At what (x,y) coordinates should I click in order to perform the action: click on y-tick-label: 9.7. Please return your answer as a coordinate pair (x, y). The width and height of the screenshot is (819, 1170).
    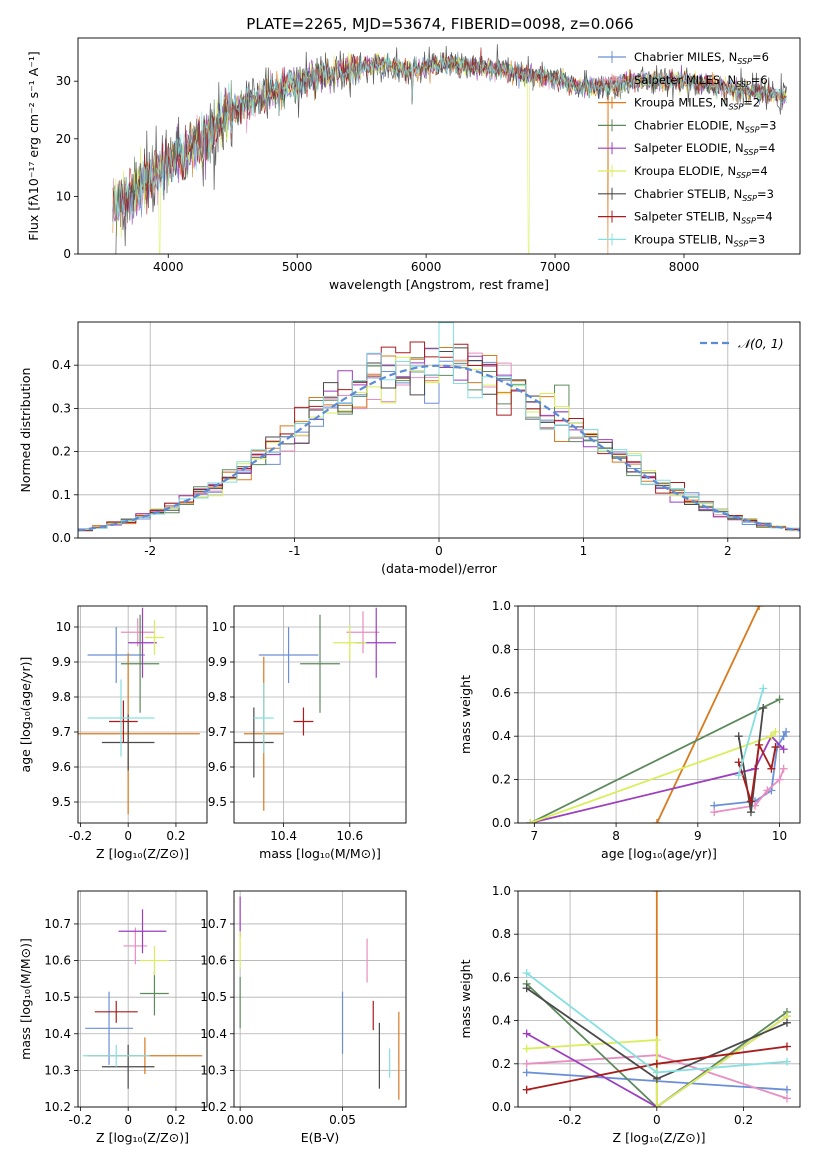
    Looking at the image, I should click on (61, 732).